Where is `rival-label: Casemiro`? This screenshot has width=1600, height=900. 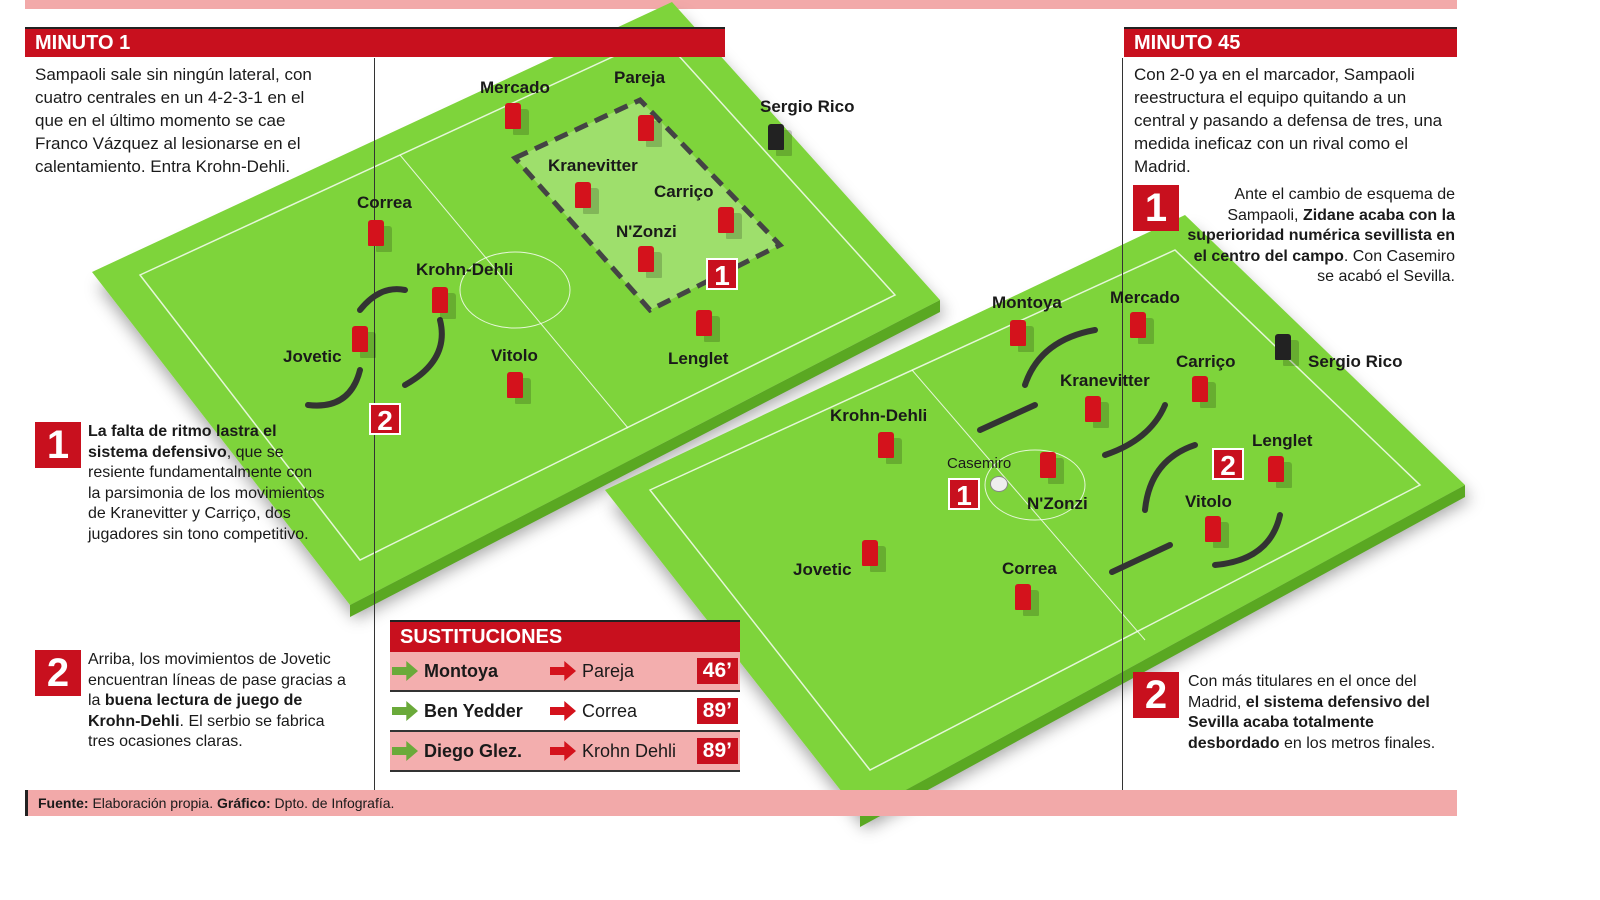 rival-label: Casemiro is located at coordinates (979, 463).